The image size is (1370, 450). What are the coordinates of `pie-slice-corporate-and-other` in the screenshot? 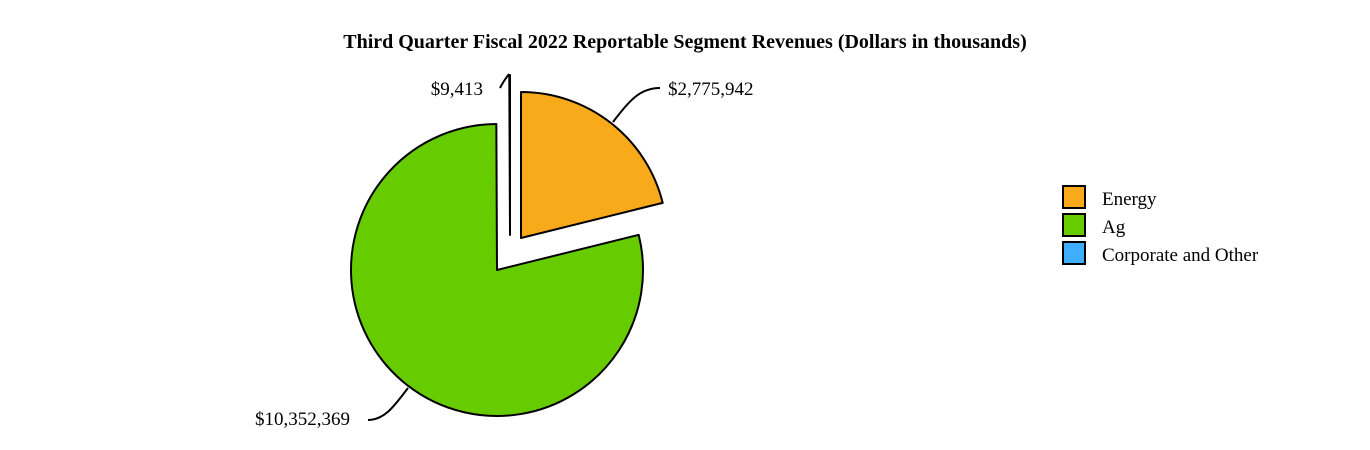 It's located at (509, 154).